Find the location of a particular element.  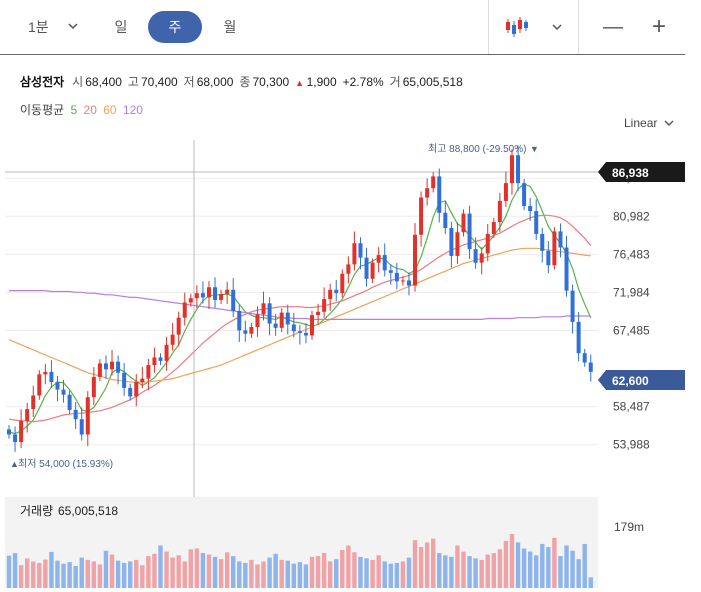

volume-bars is located at coordinates (301, 542).